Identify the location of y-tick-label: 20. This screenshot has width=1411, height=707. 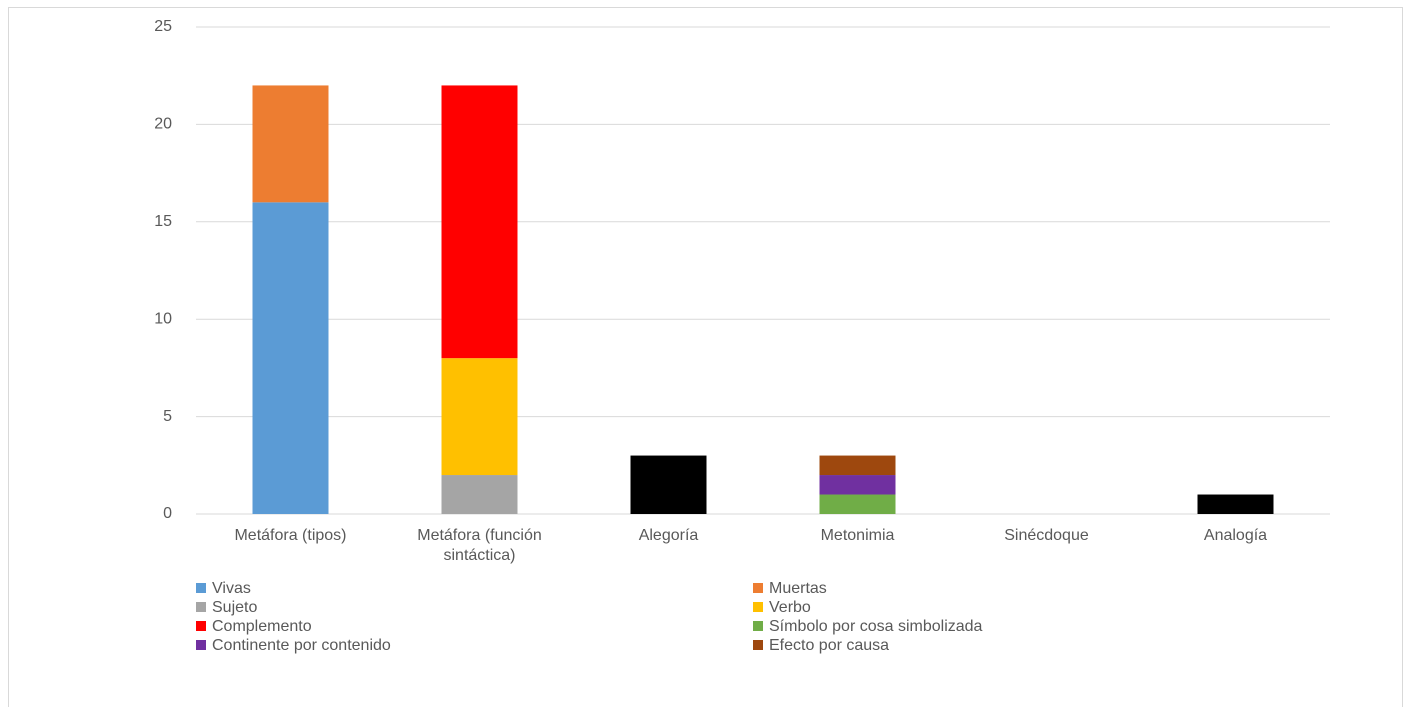
(163, 124).